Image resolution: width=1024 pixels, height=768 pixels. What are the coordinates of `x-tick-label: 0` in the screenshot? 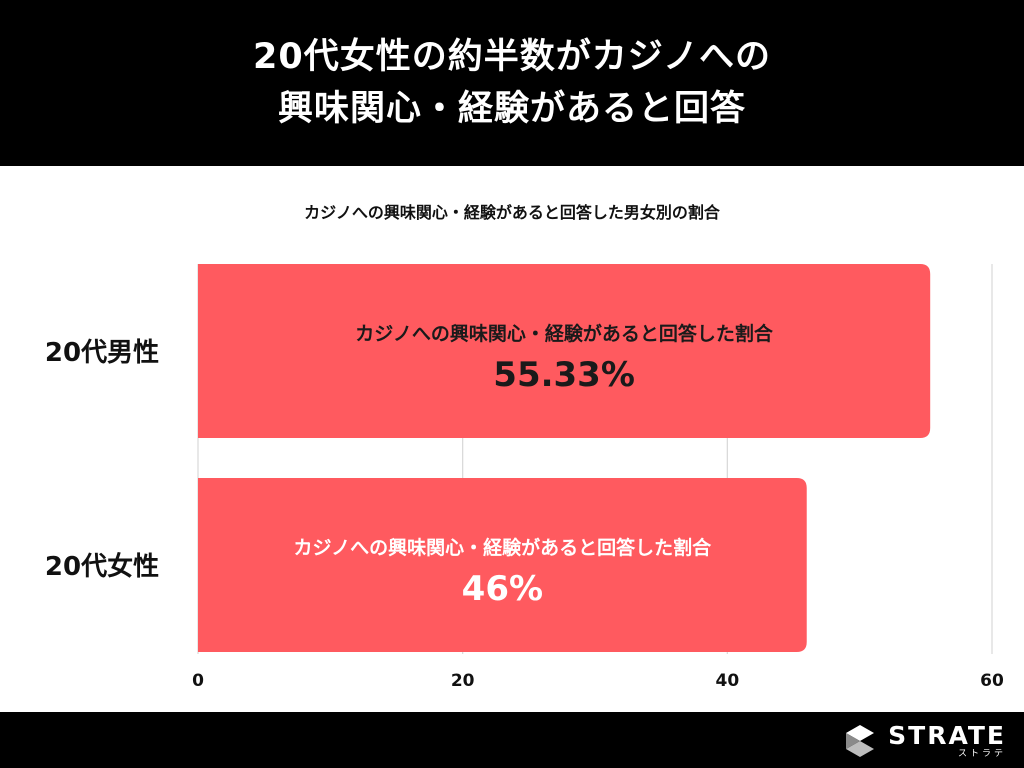 It's located at (198, 681).